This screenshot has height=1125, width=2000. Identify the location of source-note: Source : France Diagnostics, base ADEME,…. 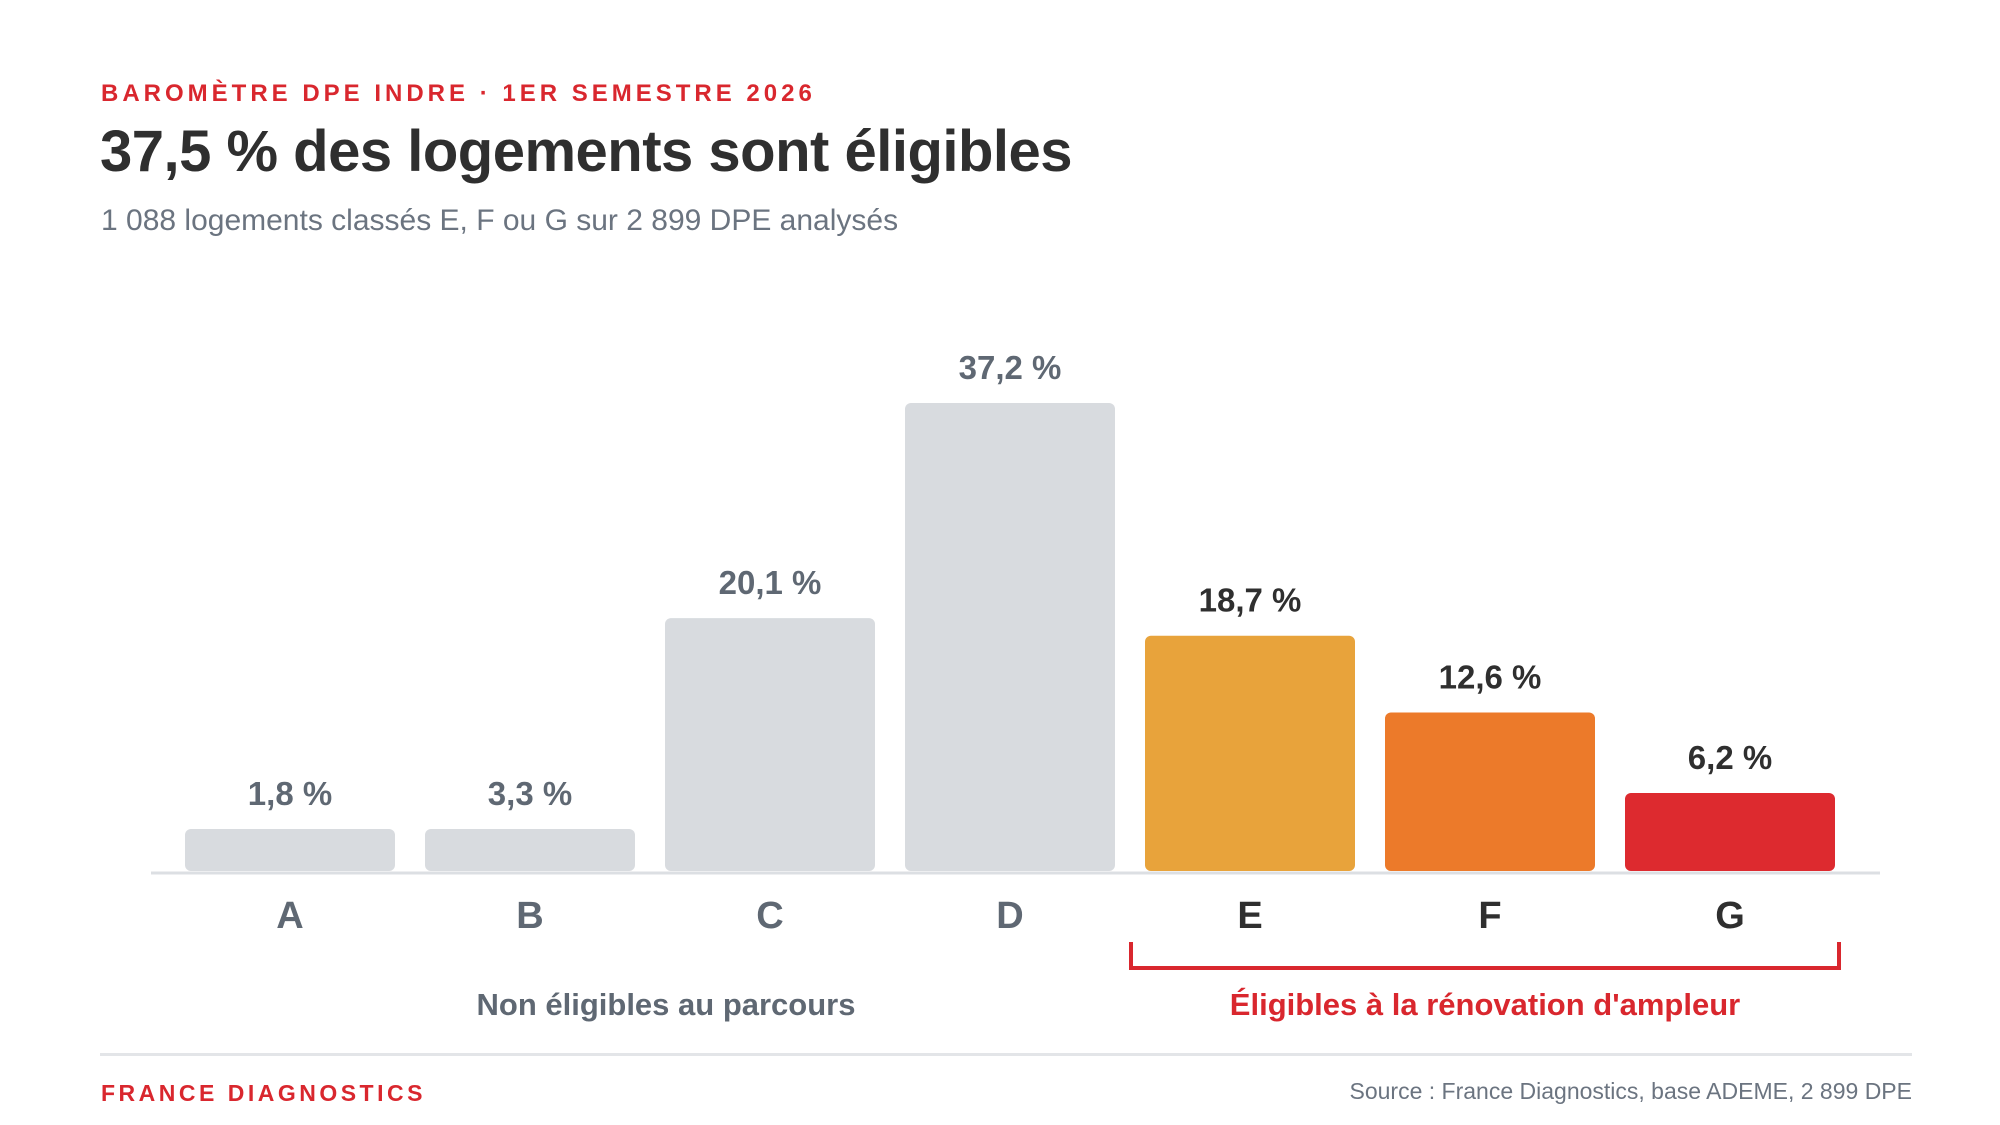
(1631, 1091).